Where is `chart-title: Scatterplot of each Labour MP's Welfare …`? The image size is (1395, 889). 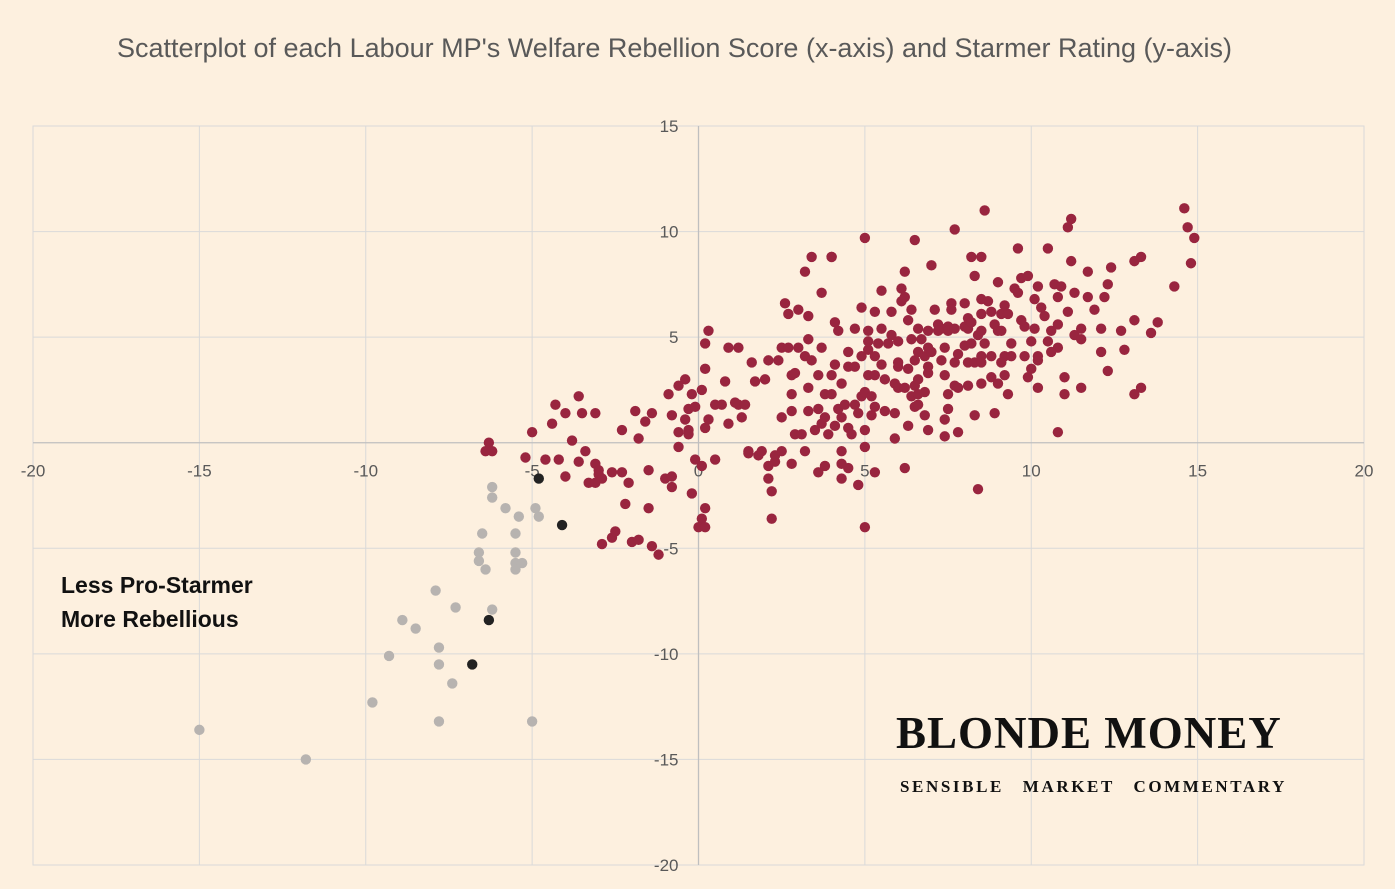 chart-title: Scatterplot of each Labour MP's Welfare … is located at coordinates (674, 48).